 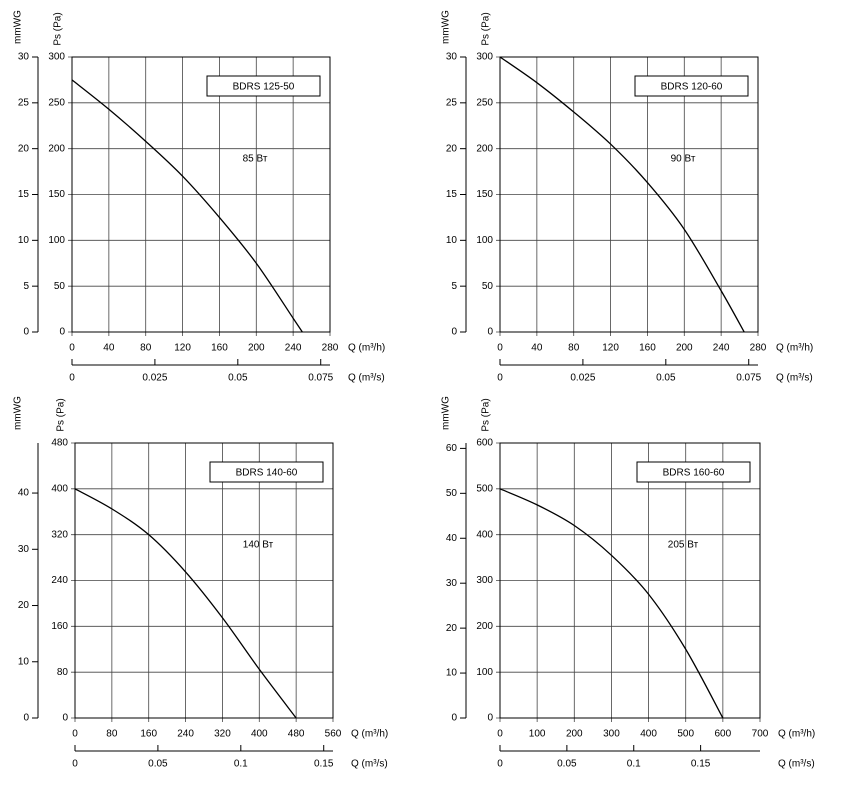 I want to click on y-tick-label: 100, so click(x=56, y=240).